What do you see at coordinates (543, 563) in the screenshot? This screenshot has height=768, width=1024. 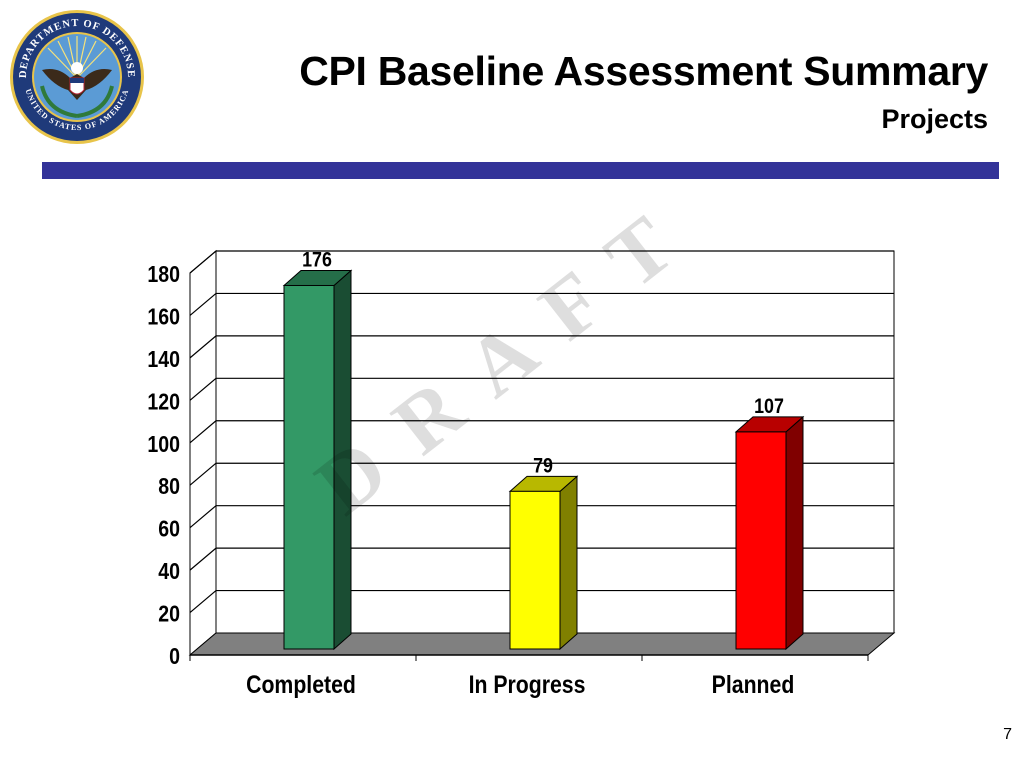 I see `bar-in-progress` at bounding box center [543, 563].